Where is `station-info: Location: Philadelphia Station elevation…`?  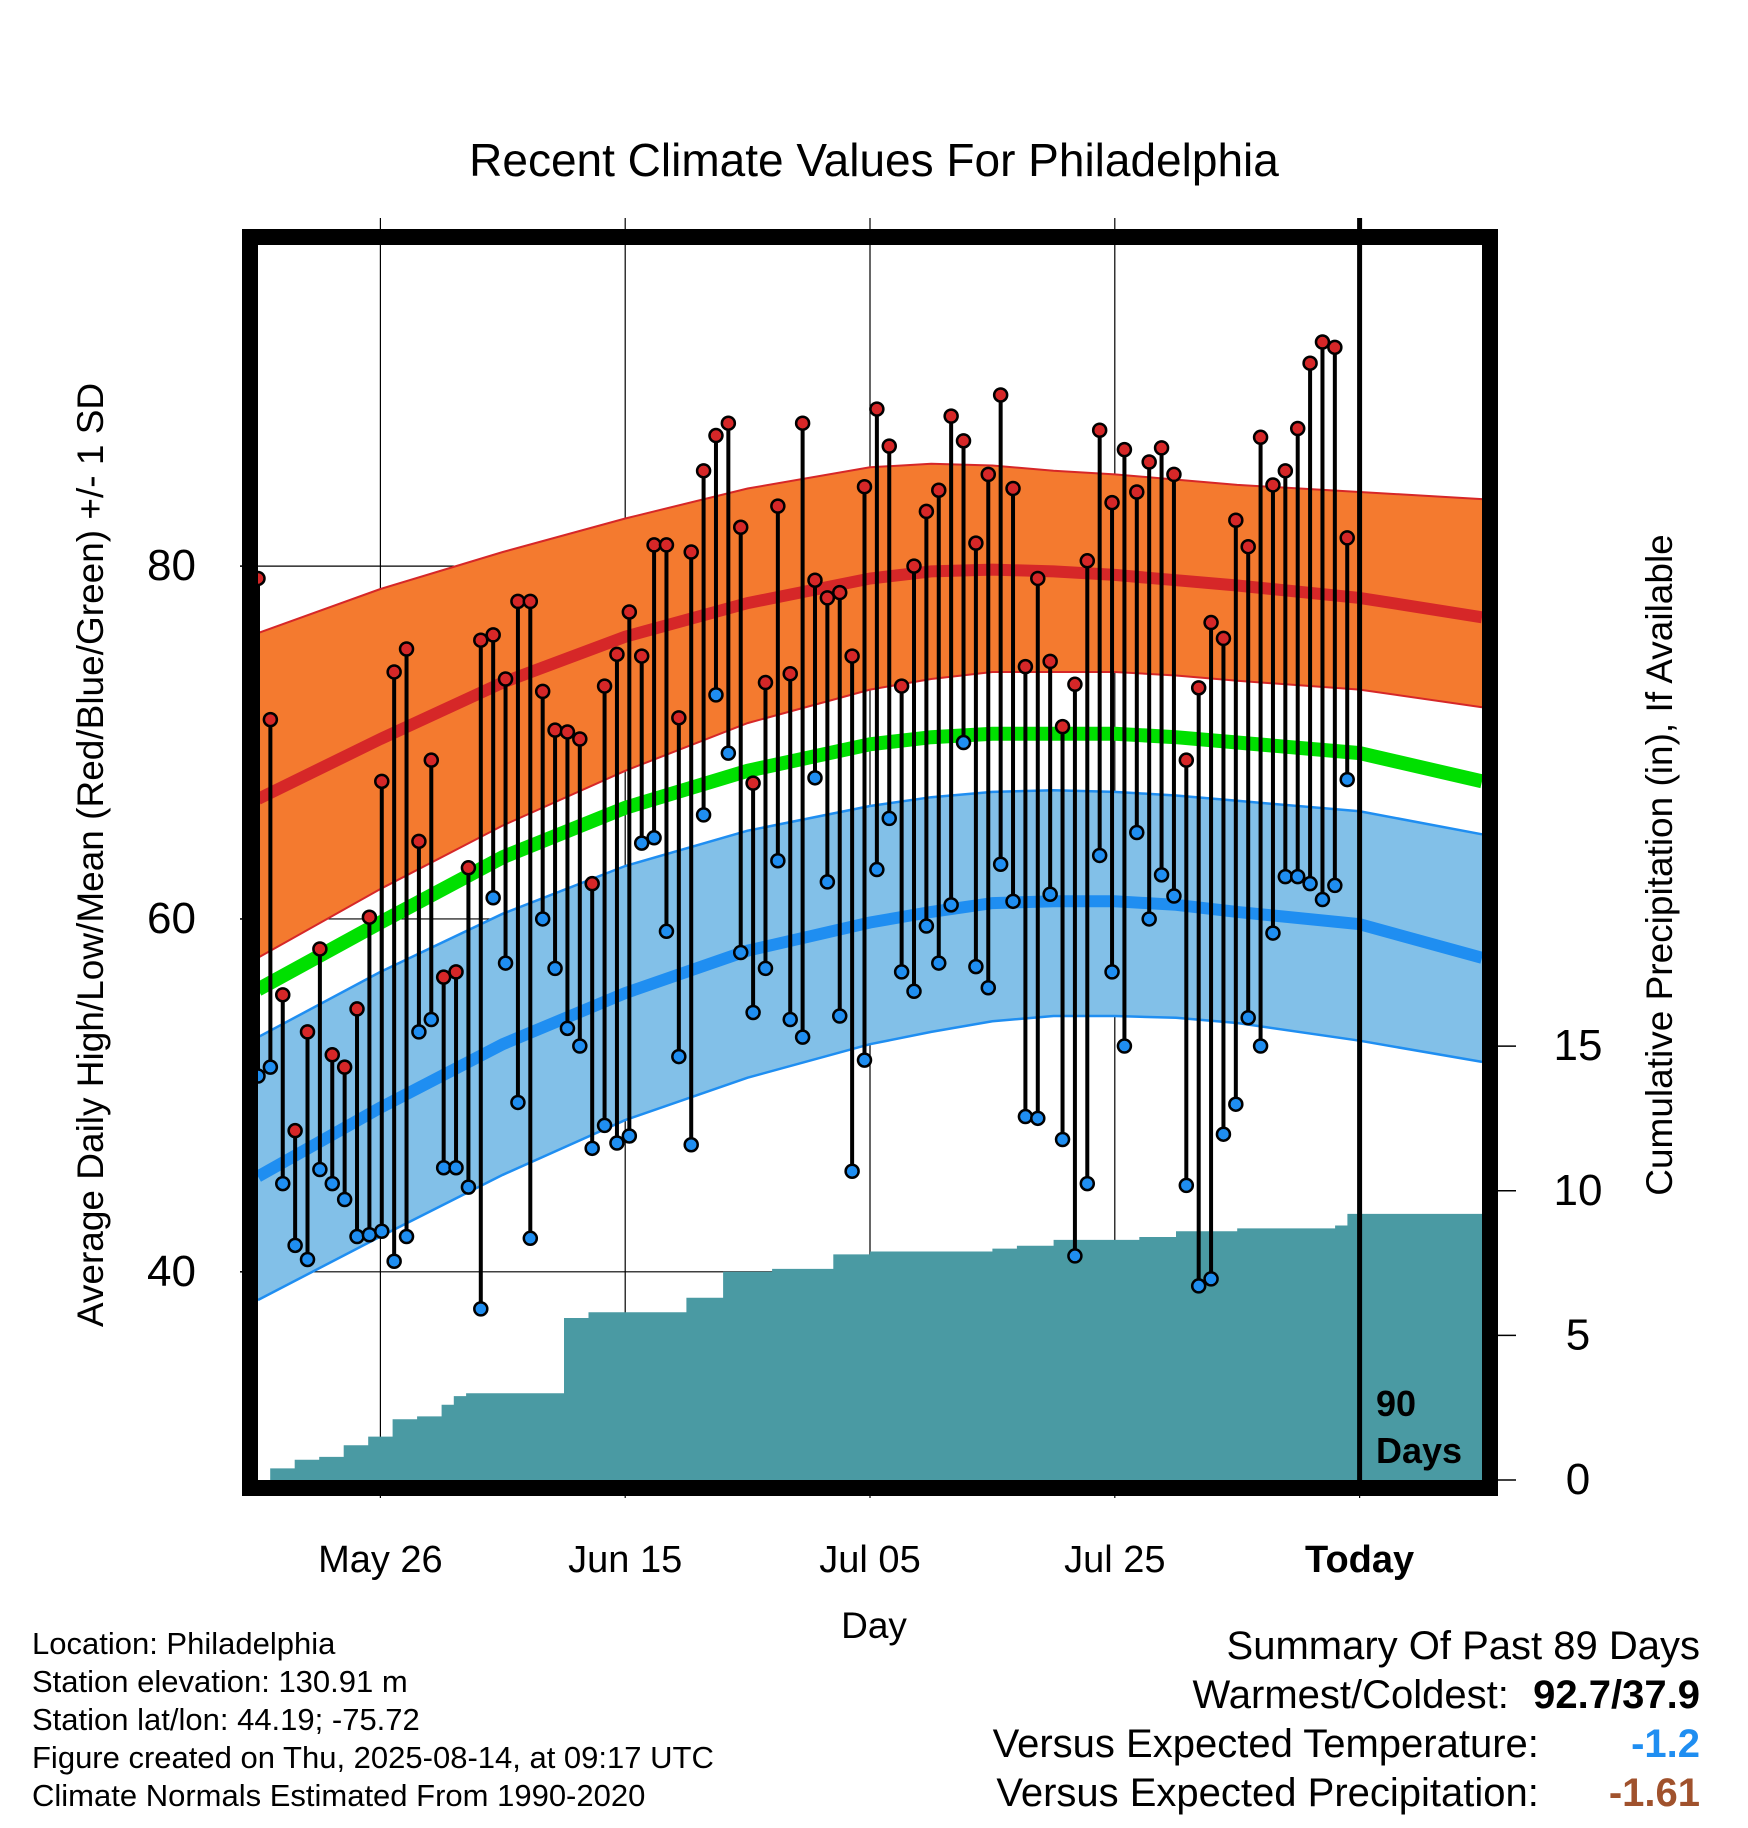
station-info: Location: Philadelphia Station elevation… is located at coordinates (373, 1720).